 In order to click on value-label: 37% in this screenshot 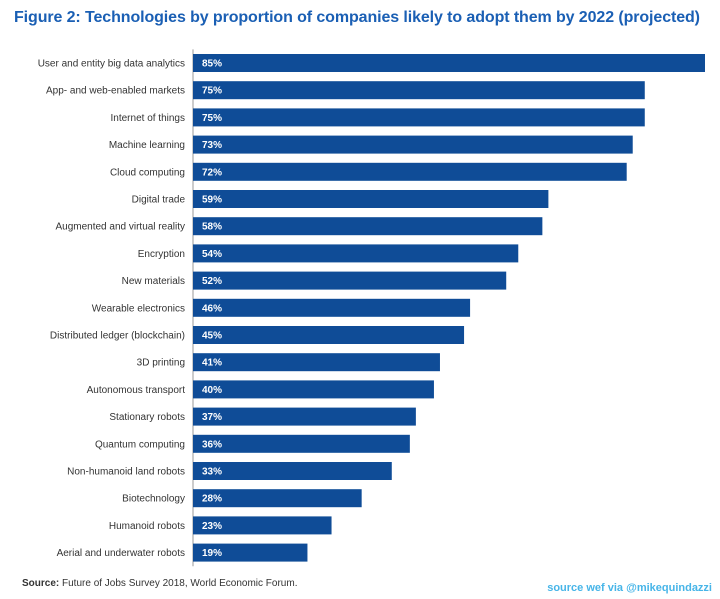, I will do `click(212, 417)`.